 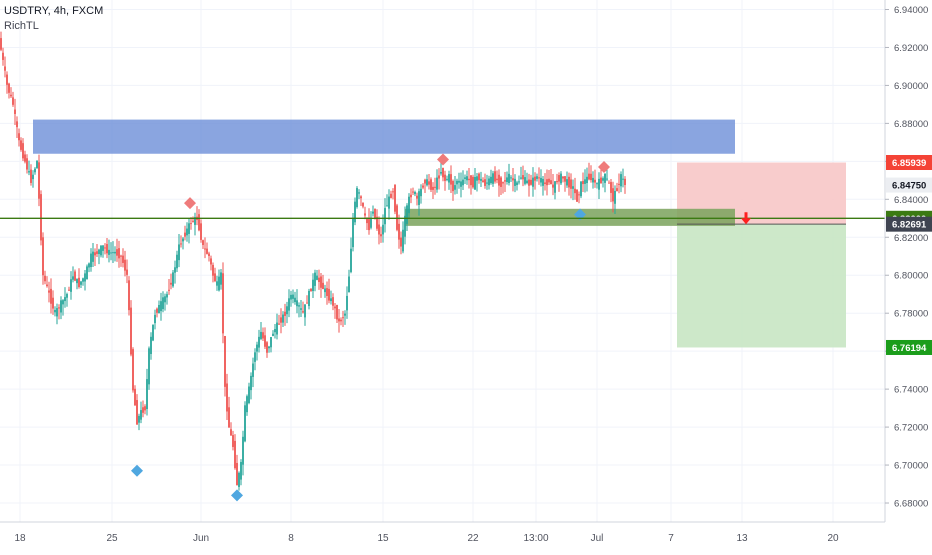 I want to click on x-tick-label: 7, so click(x=671, y=538).